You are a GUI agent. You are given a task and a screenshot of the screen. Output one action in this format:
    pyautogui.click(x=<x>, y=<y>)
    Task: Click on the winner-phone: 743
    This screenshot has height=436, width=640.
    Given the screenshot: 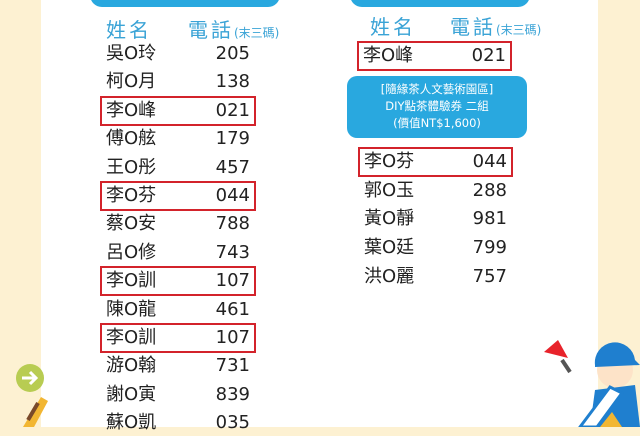 What is the action you would take?
    pyautogui.click(x=232, y=252)
    